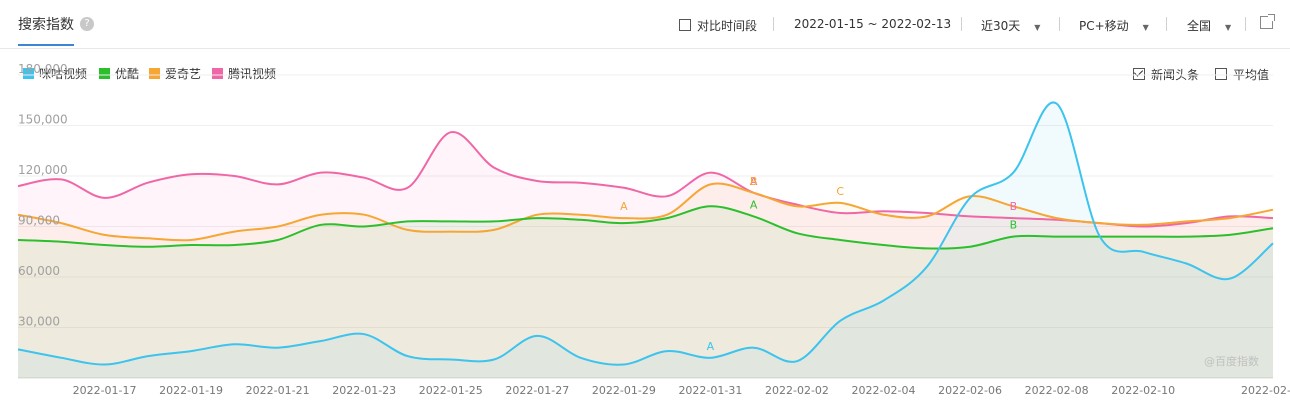  I want to click on region-select: 全国 ▼, so click(1209, 25).